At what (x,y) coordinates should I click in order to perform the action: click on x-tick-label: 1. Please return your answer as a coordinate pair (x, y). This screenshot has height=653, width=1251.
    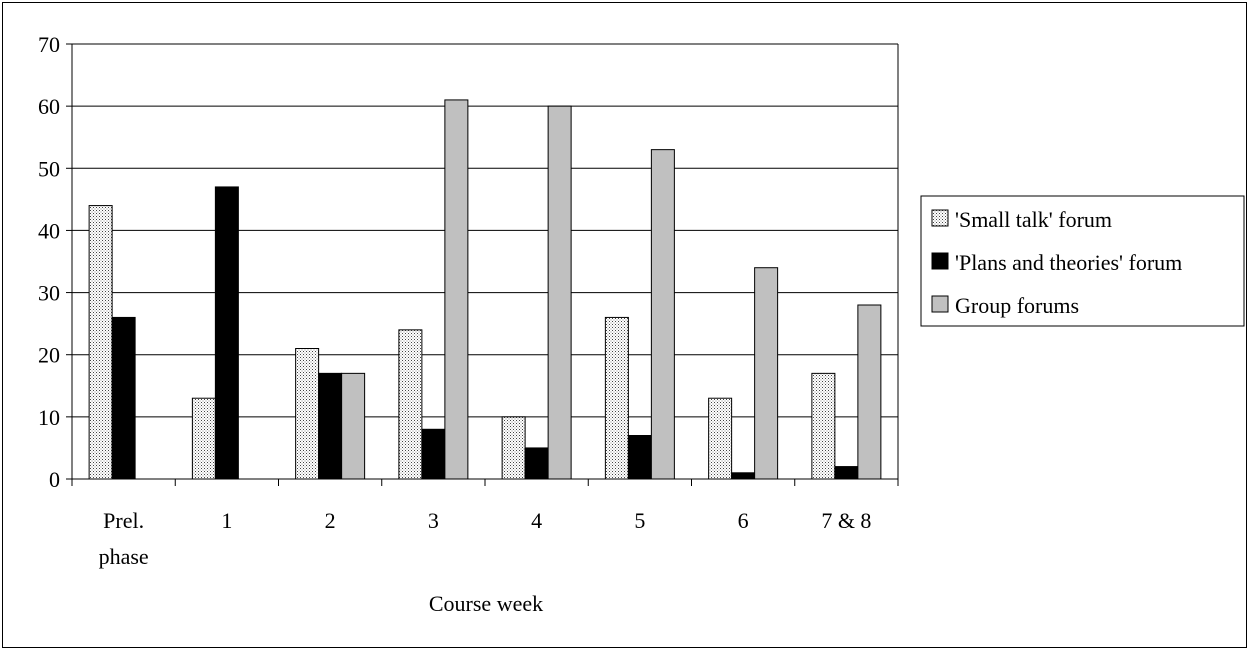
    Looking at the image, I should click on (226, 520).